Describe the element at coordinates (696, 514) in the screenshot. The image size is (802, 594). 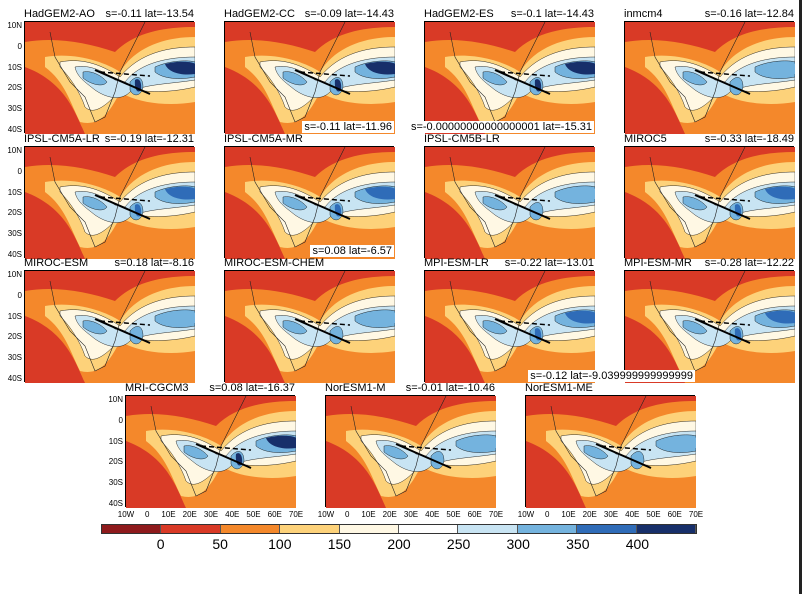
I see `x-tick-label: 70E` at that location.